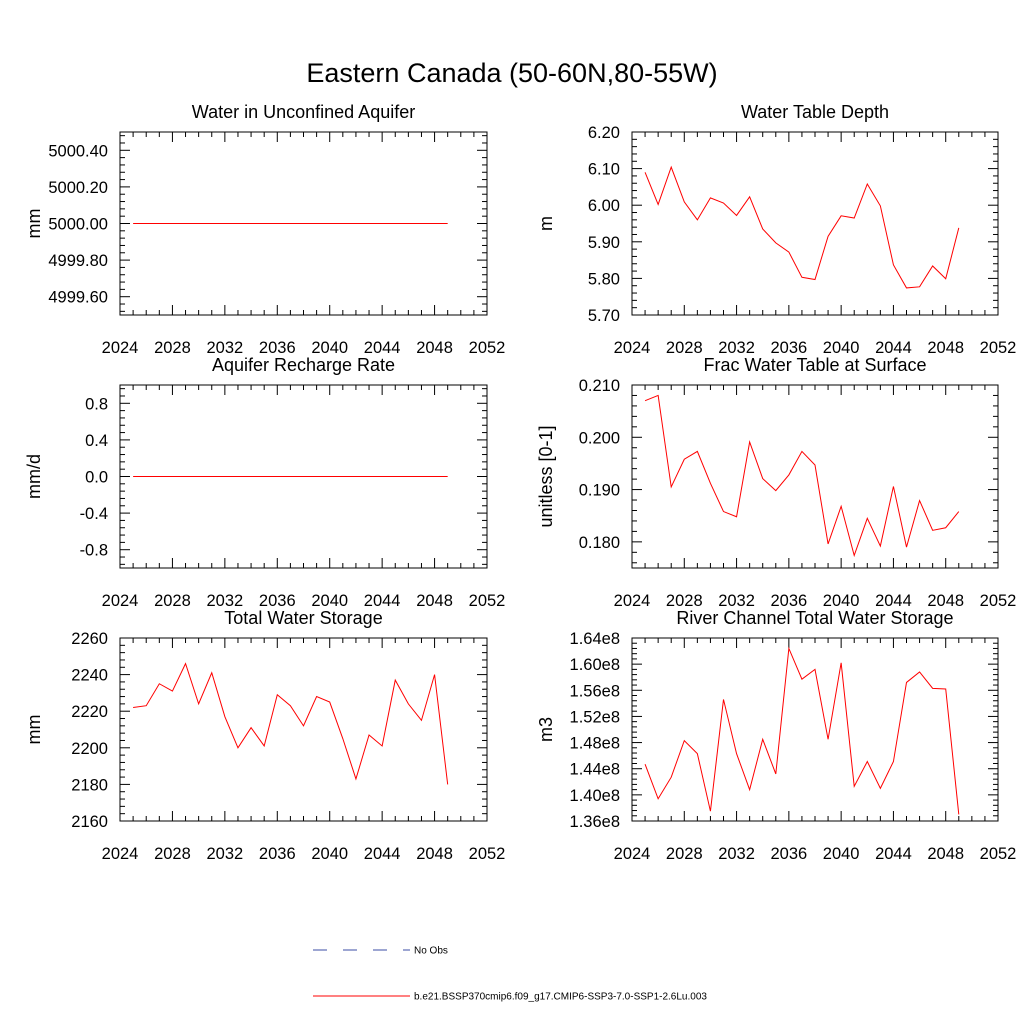 This screenshot has height=1024, width=1024. I want to click on figure-title: Eastern Canada (50-60N,80-55W), so click(511, 73).